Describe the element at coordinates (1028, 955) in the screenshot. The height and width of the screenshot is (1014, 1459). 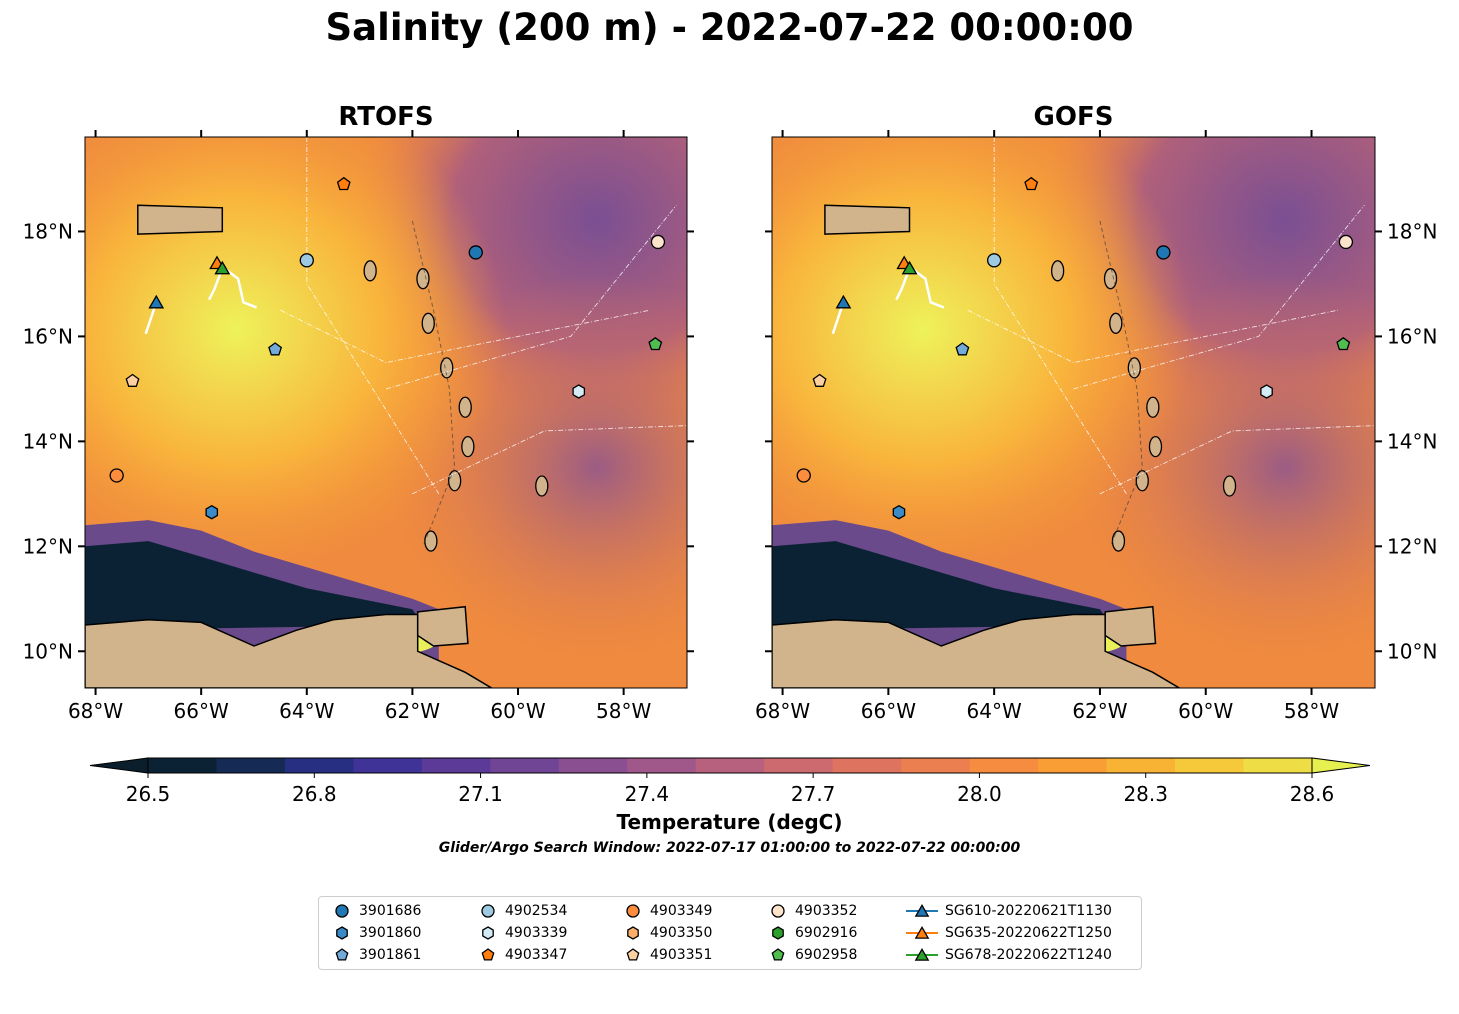
I see `legend-label: SG678-20220622T1240` at that location.